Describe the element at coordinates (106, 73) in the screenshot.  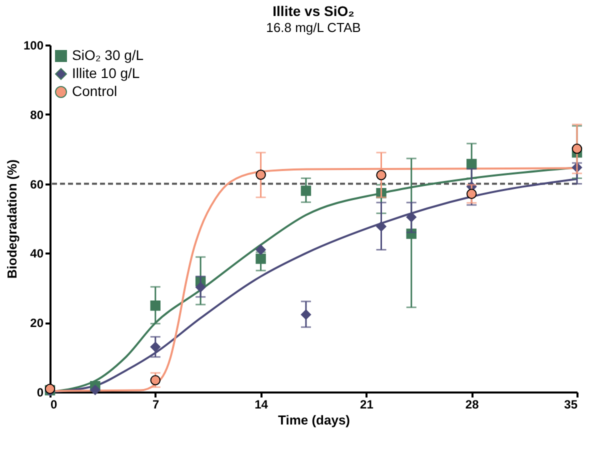
I see `legend-label: Illite 10 g/L` at that location.